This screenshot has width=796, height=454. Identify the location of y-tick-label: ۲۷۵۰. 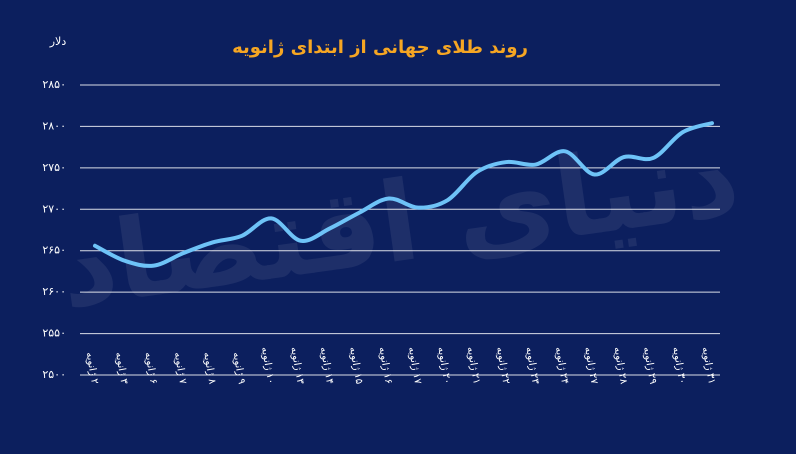
(54, 167).